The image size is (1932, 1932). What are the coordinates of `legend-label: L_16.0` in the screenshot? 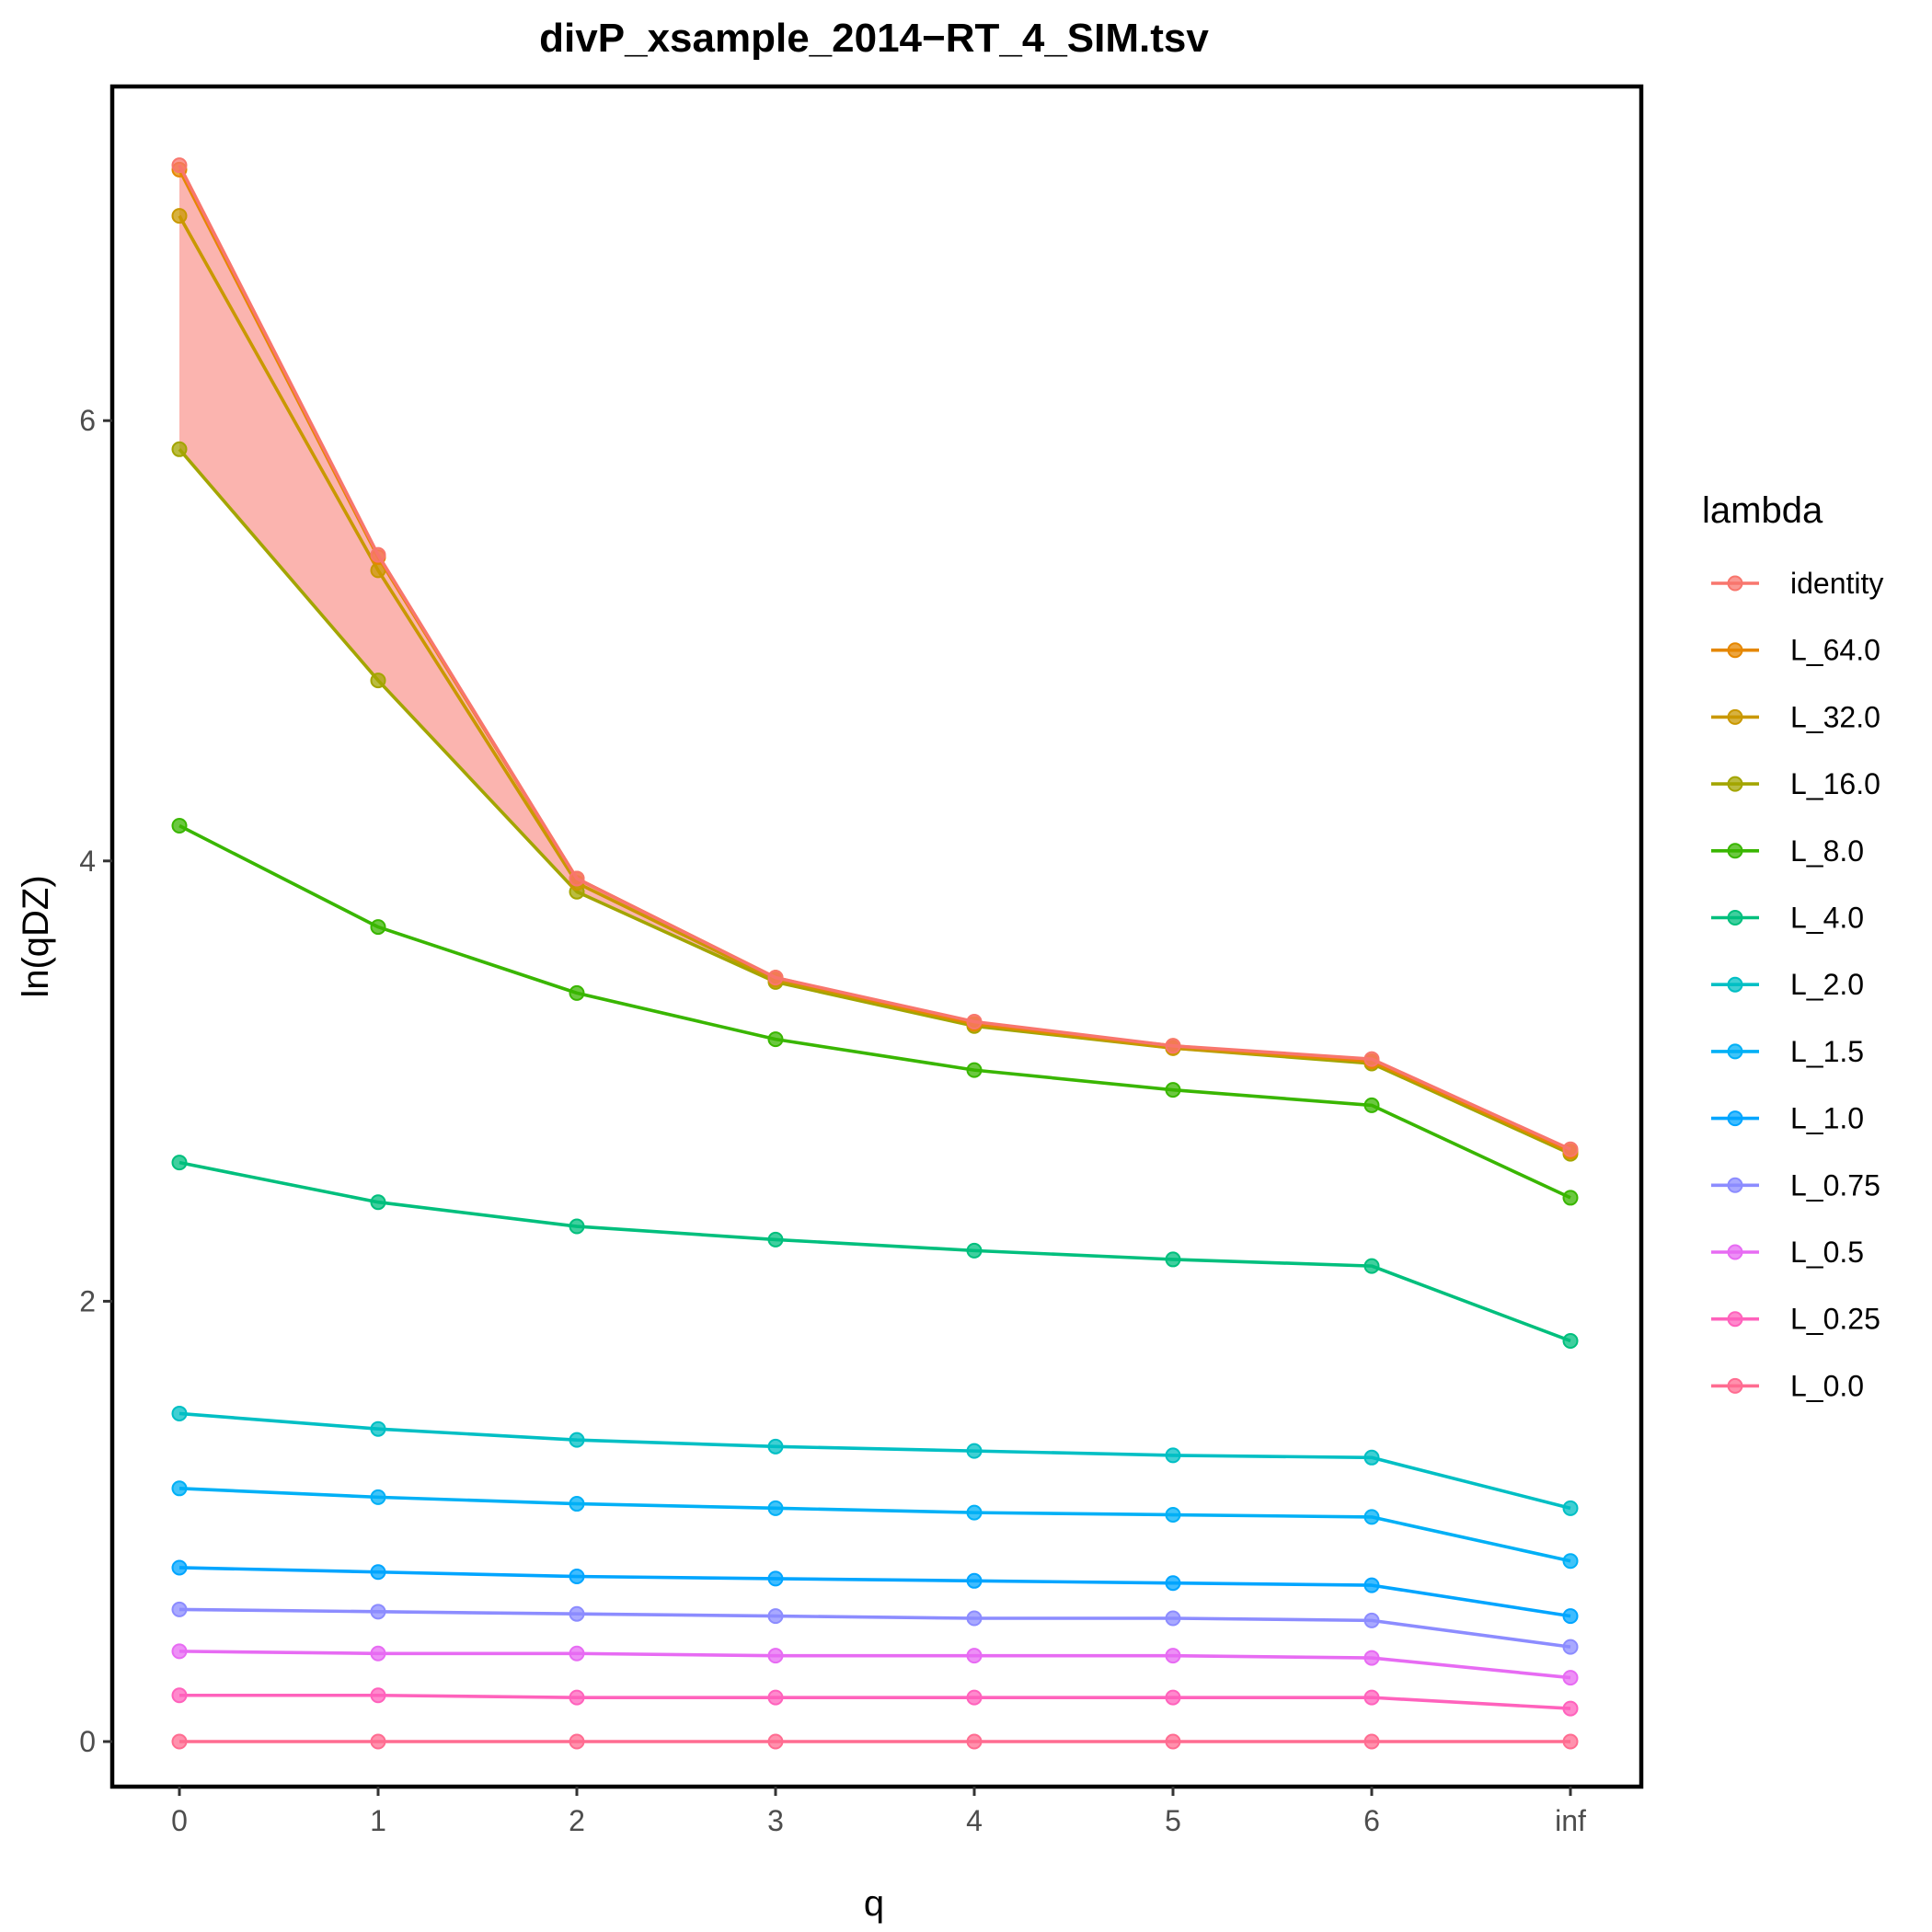 It's located at (1835, 783).